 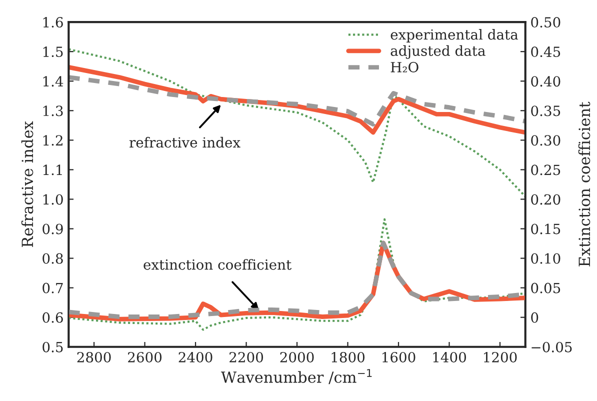 I want to click on legend-label: experimental data, so click(x=454, y=35).